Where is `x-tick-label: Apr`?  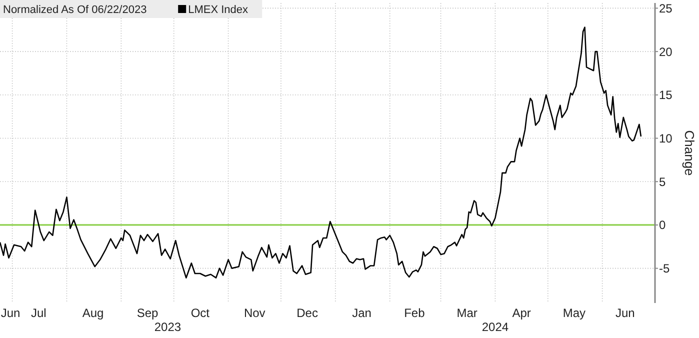
x-tick-label: Apr is located at coordinates (521, 313).